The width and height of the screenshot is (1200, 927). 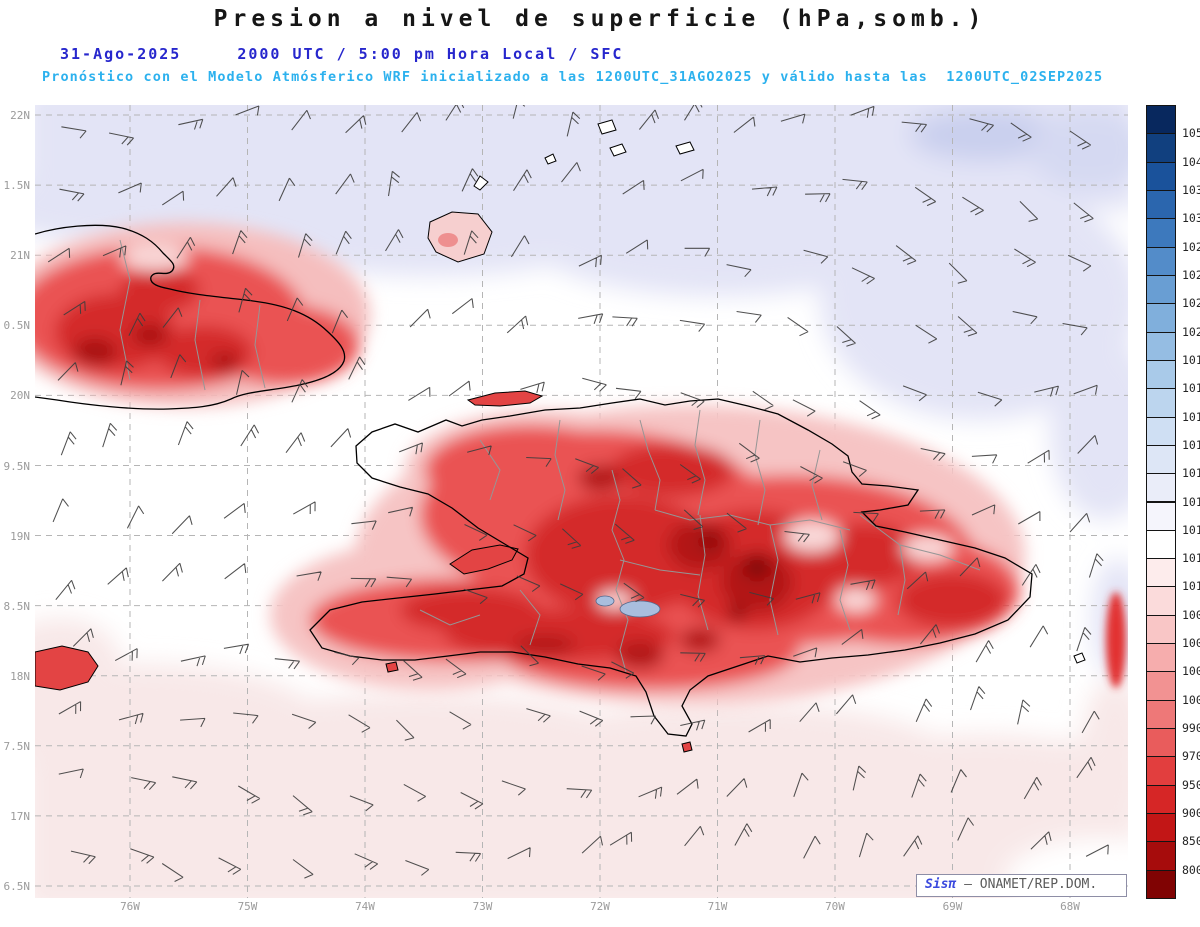 I want to click on lon-labels: 76W 75W 74W 73W 72W 71W 70W 69W 68W, so click(x=581, y=911).